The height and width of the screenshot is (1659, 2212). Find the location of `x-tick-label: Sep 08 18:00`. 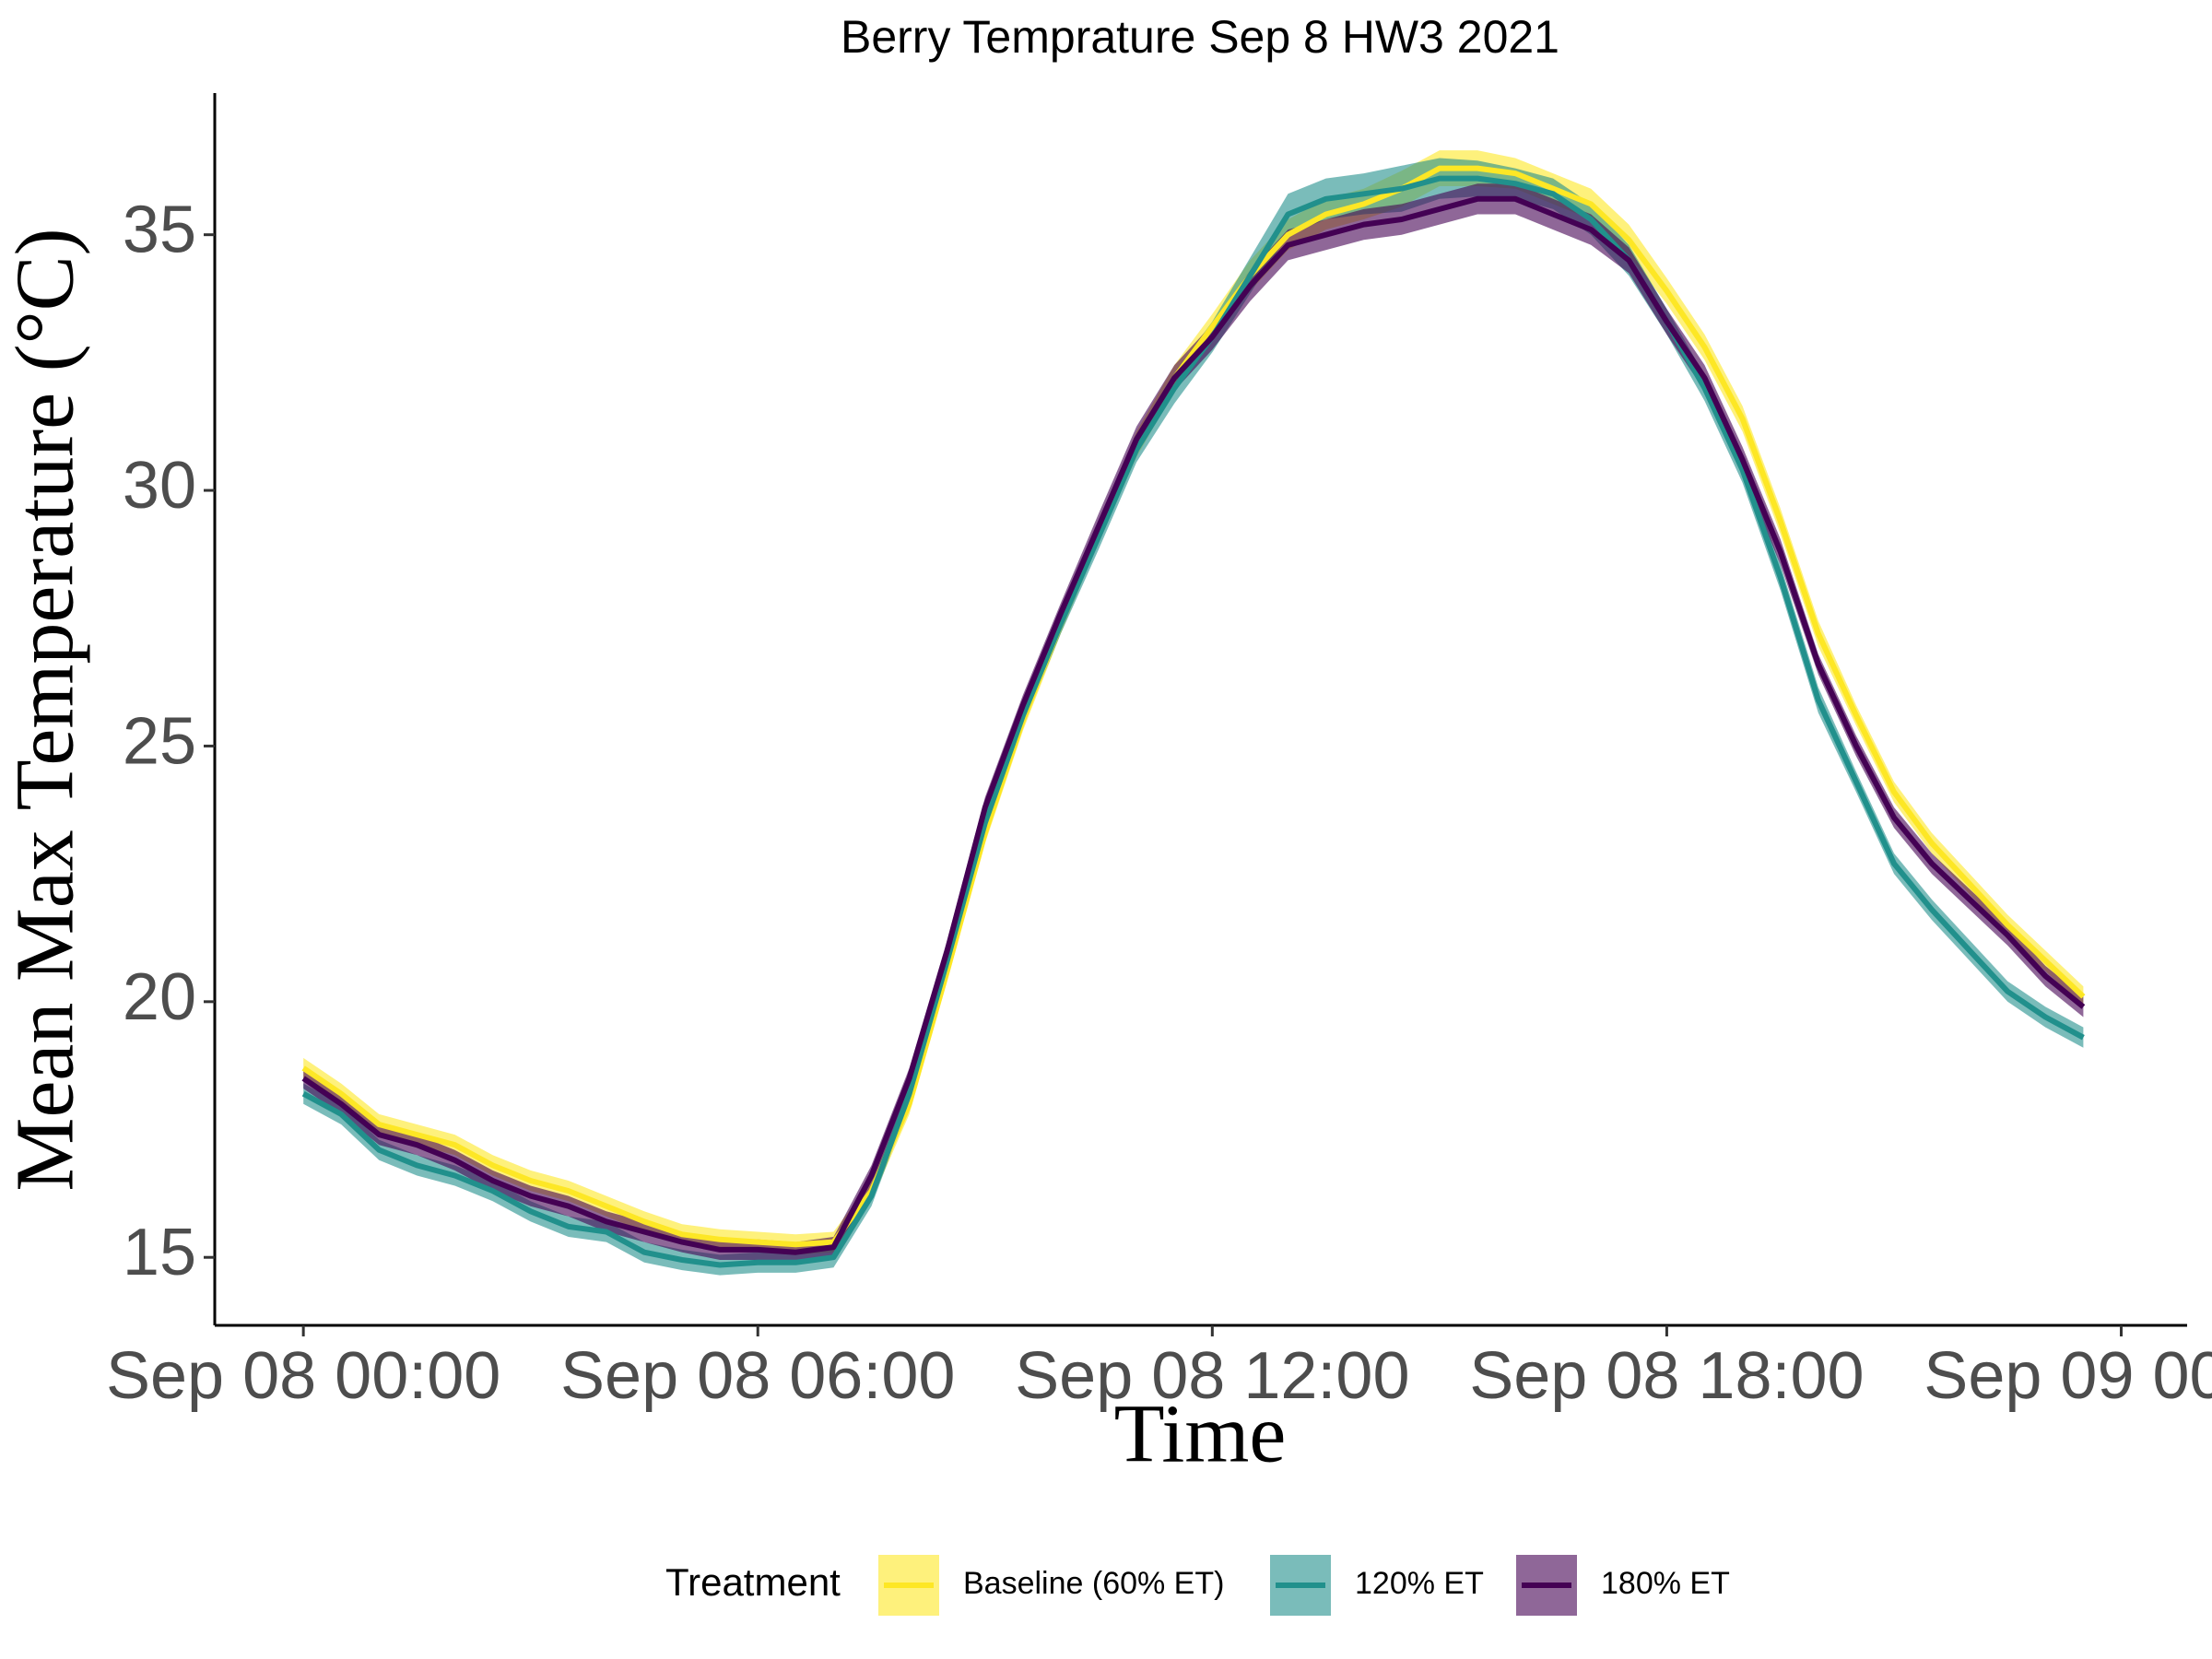

x-tick-label: Sep 08 18:00 is located at coordinates (1666, 1376).